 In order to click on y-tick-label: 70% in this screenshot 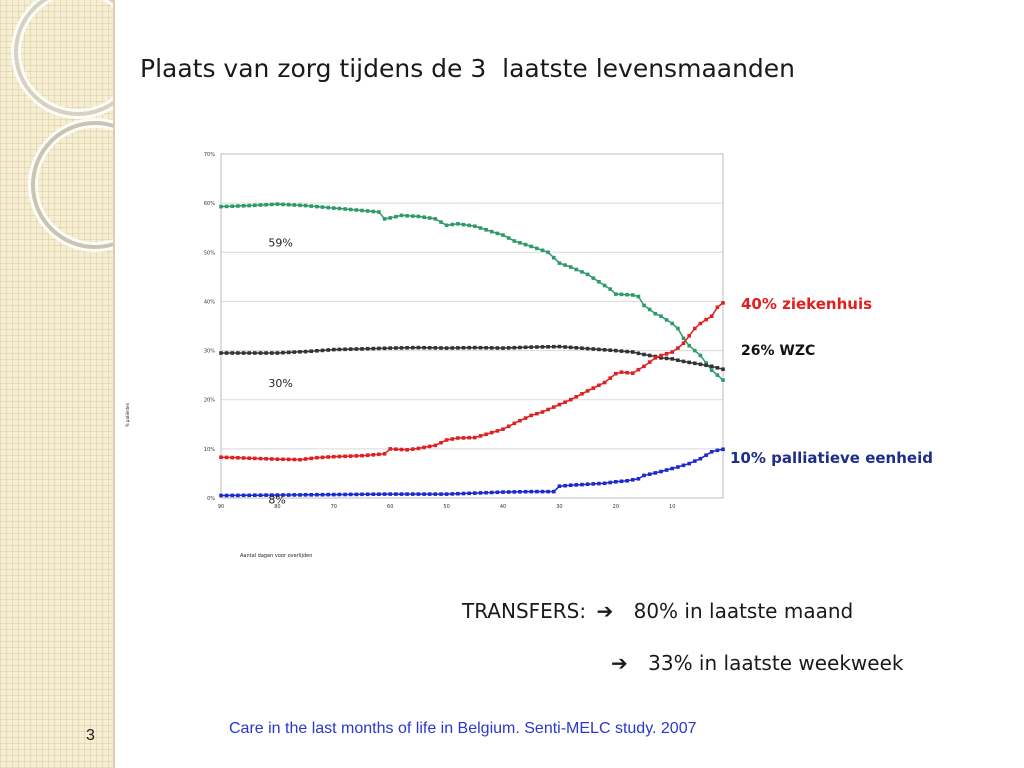, I will do `click(209, 155)`.